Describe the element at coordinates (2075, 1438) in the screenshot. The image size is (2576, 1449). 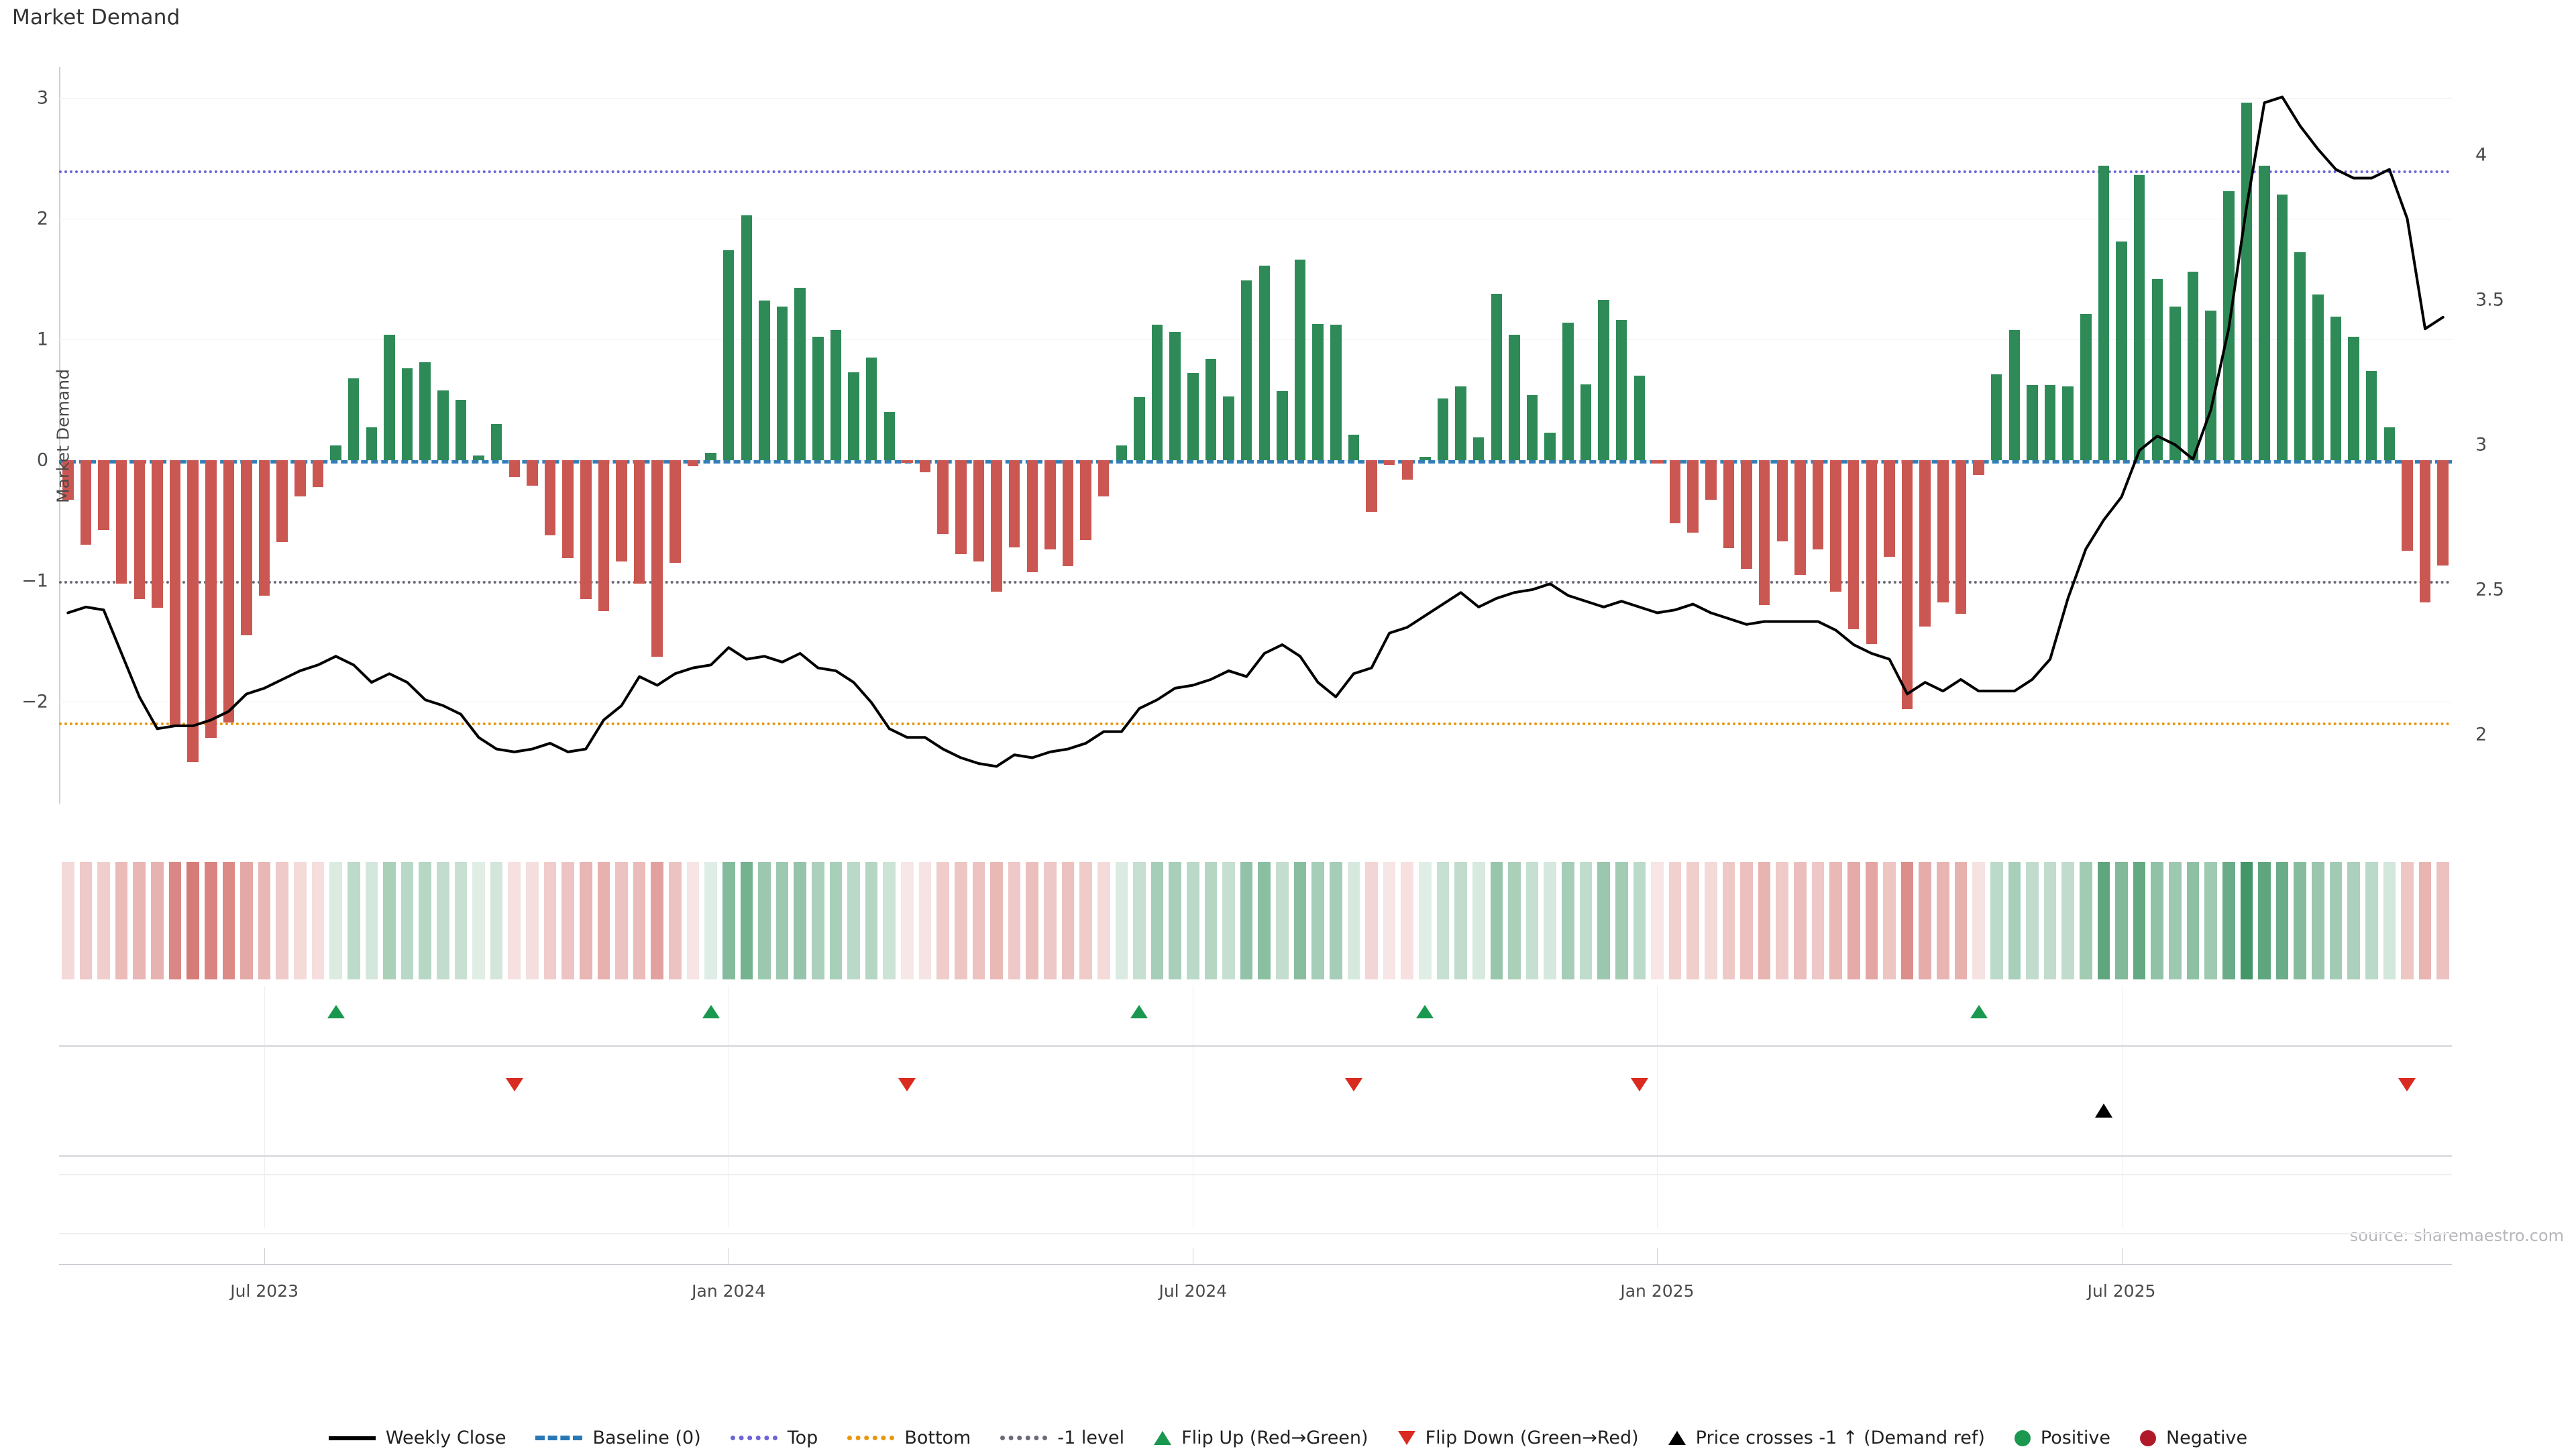
I see `legend-item-label: Positive` at that location.